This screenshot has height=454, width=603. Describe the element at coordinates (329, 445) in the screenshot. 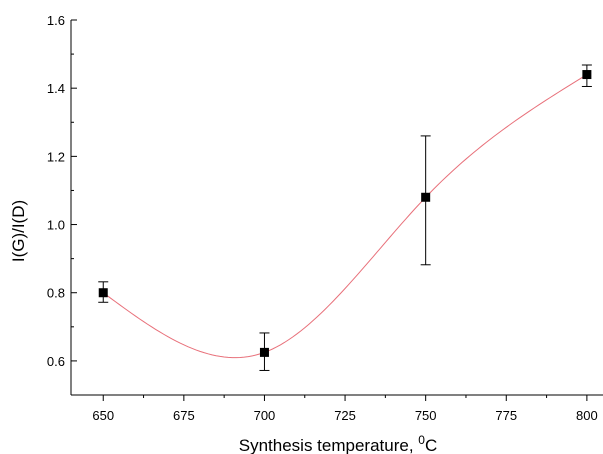

I see `x-axis-title-text: Synthesis temperature,` at that location.